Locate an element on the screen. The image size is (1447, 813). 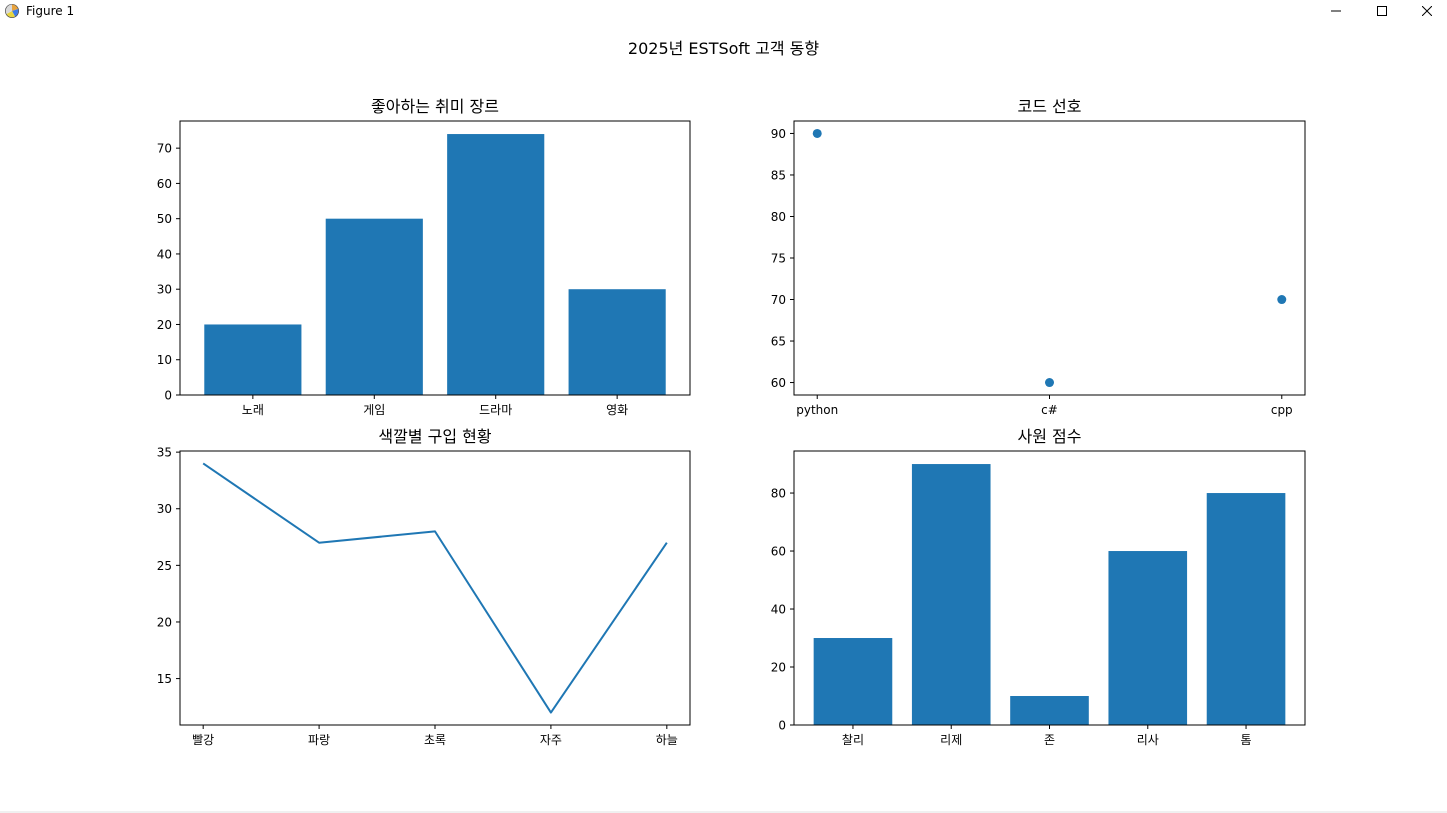
x-tick-label: cpp is located at coordinates (1282, 410).